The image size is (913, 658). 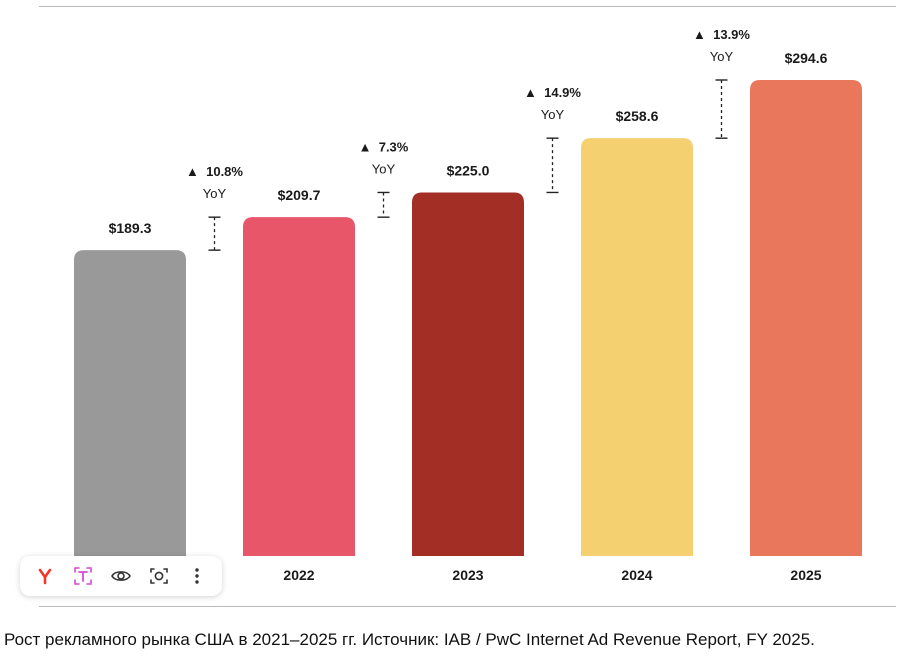 What do you see at coordinates (805, 575) in the screenshot?
I see `x-tick-label: 2025` at bounding box center [805, 575].